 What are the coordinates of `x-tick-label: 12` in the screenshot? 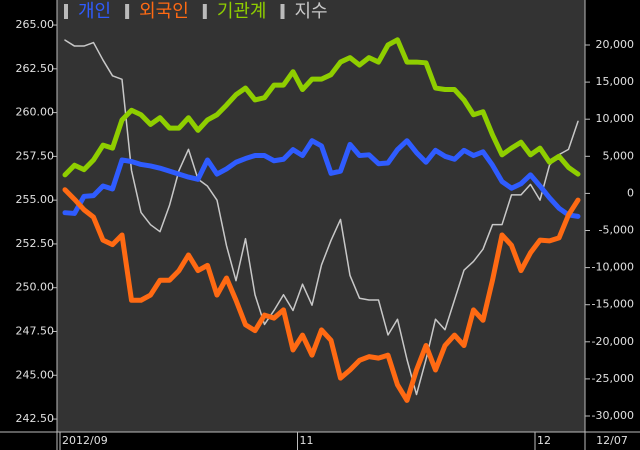 It's located at (544, 440).